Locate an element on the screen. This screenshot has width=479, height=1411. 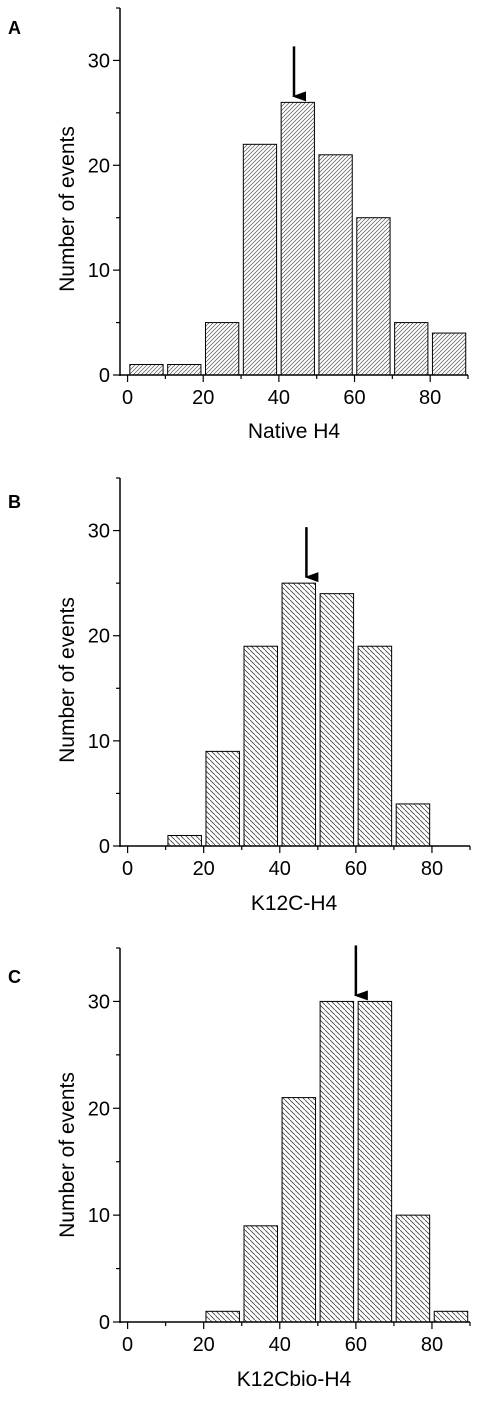
panel-letter: B is located at coordinates (14, 502).